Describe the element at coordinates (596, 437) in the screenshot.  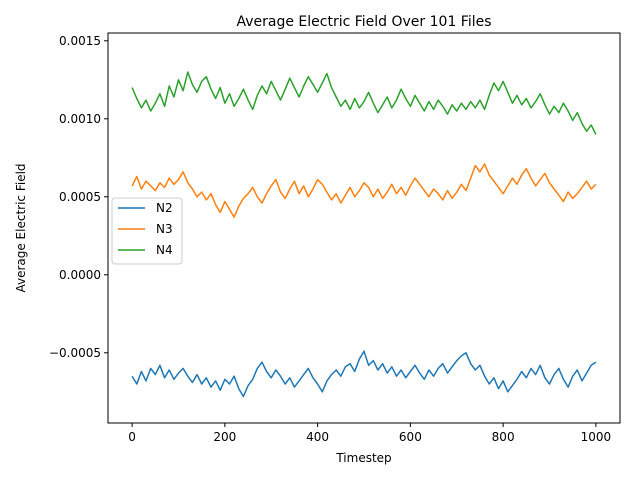
I see `x-tick-label: 1000` at that location.